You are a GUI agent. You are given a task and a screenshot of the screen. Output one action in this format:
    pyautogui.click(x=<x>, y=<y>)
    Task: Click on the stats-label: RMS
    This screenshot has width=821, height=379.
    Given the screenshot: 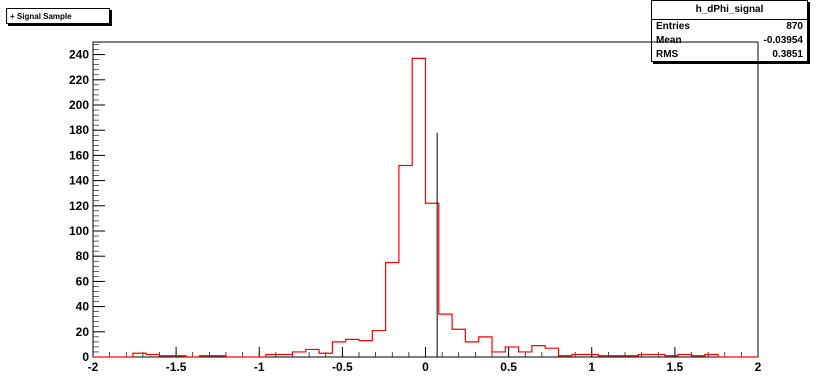 What is the action you would take?
    pyautogui.click(x=667, y=54)
    